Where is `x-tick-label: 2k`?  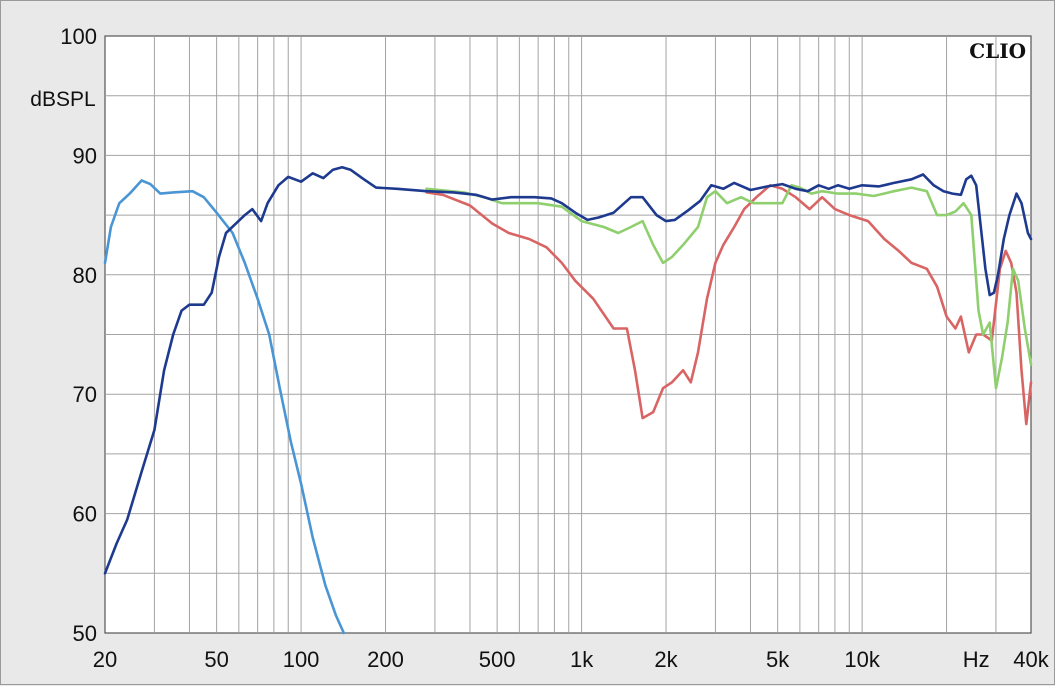
x-tick-label: 2k is located at coordinates (666, 659).